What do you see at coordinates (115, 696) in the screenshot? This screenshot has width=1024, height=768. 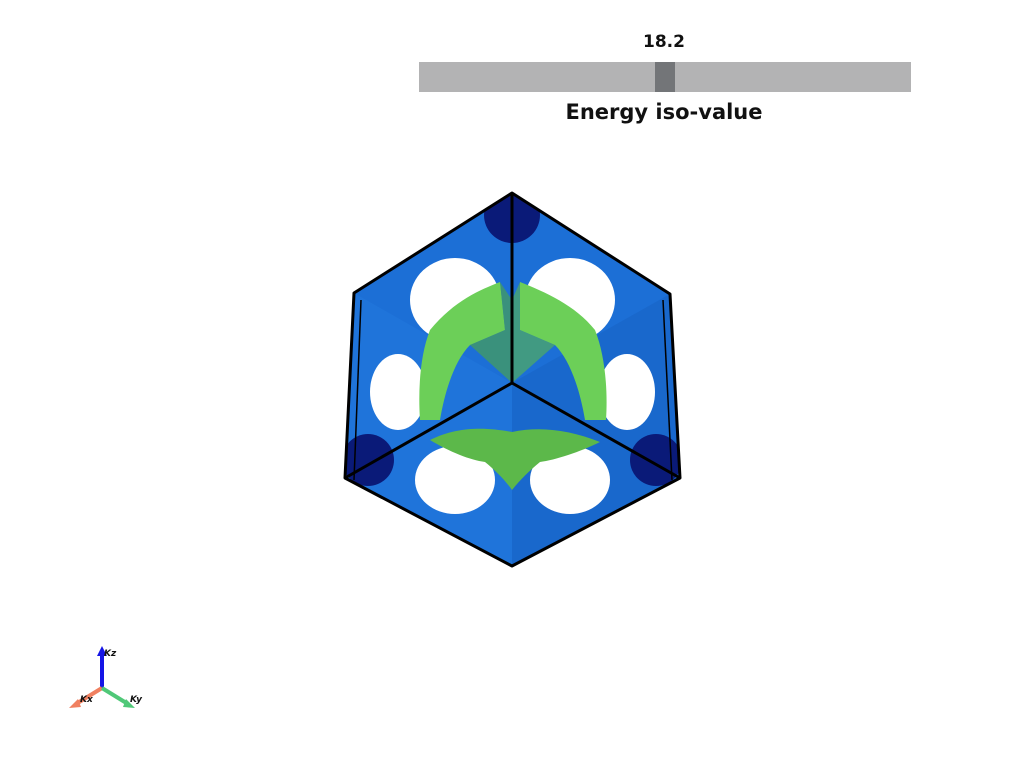 I see `ky-axis-icon` at bounding box center [115, 696].